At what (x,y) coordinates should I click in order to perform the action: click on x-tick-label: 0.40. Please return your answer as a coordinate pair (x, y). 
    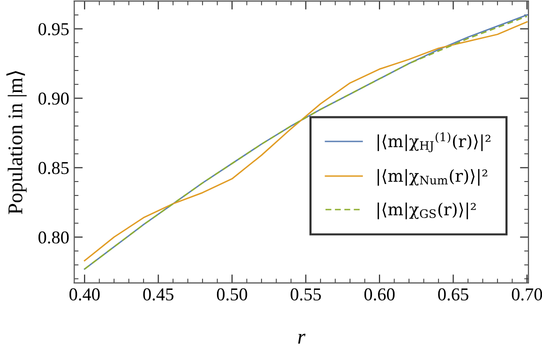
    Looking at the image, I should click on (84, 294).